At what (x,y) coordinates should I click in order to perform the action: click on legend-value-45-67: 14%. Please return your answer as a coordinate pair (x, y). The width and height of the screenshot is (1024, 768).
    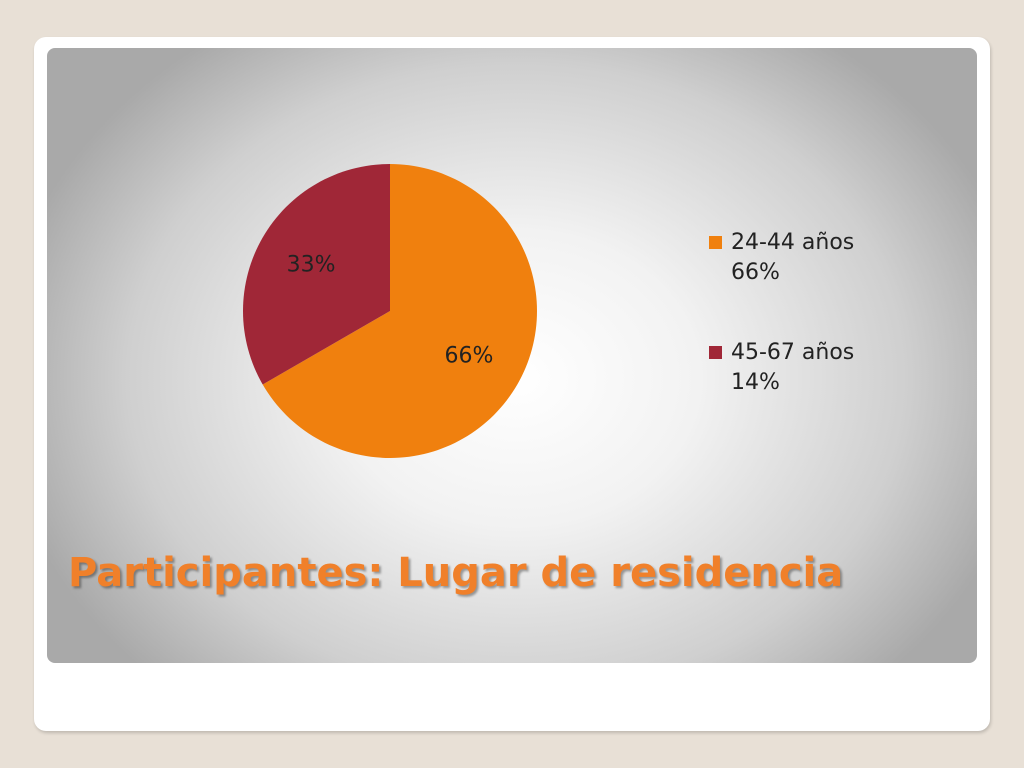
    Looking at the image, I should click on (755, 382).